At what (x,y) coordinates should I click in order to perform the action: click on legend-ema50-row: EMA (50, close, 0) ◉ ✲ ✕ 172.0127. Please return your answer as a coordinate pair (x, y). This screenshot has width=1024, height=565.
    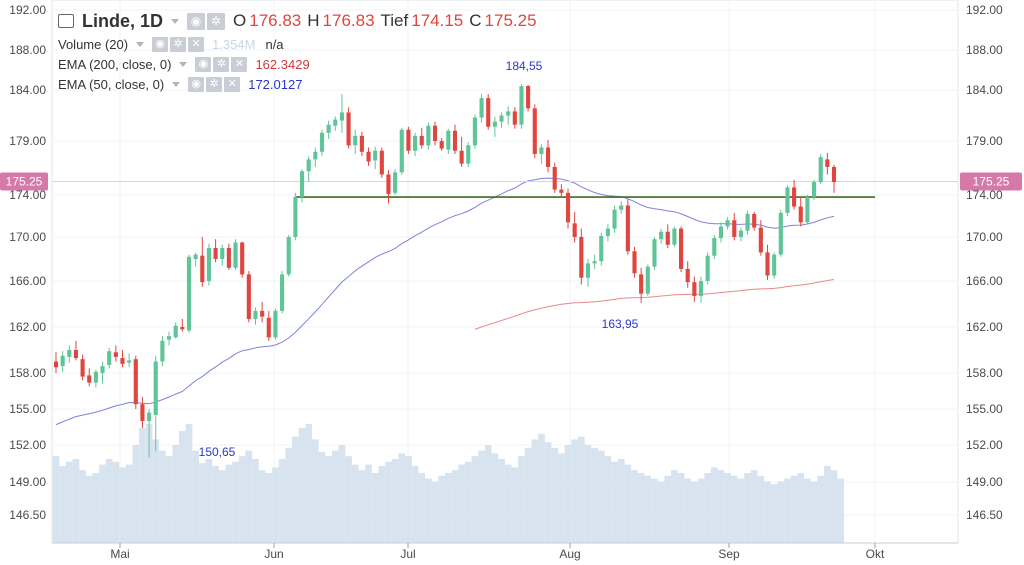
    Looking at the image, I should click on (297, 84).